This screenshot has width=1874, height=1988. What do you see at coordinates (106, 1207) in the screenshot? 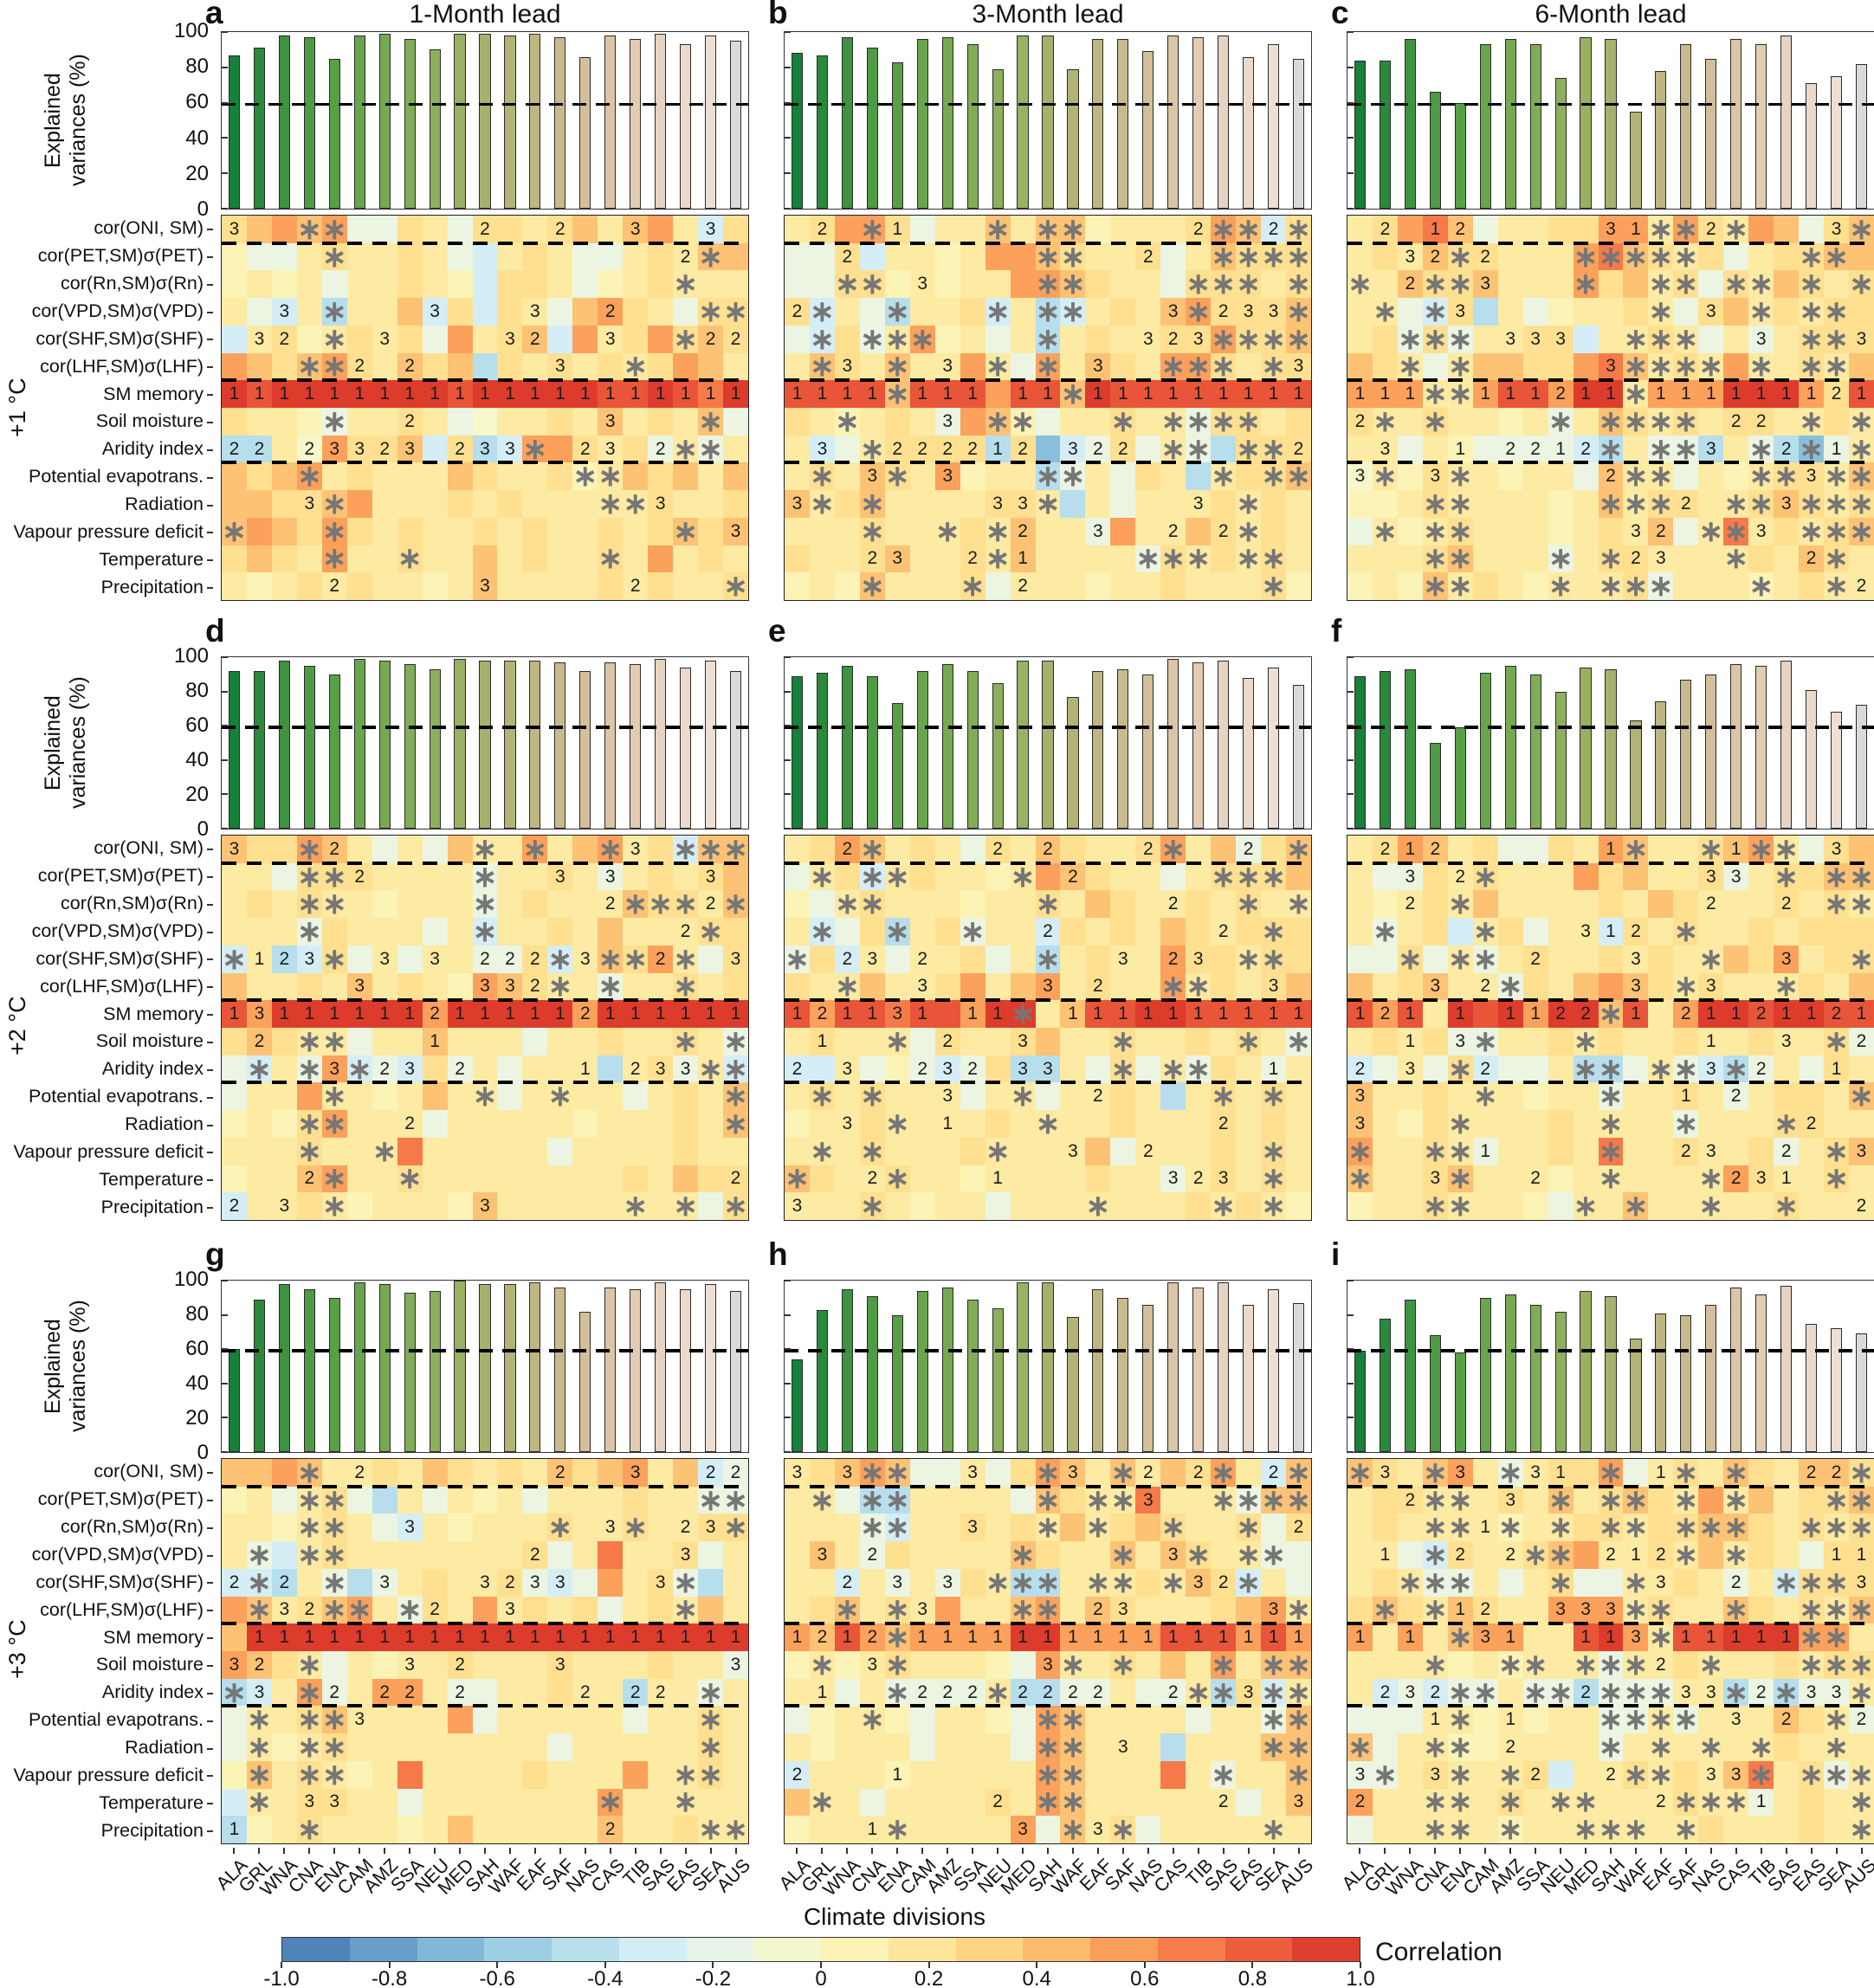
I see `heatmap-row-label: Precipitation` at bounding box center [106, 1207].